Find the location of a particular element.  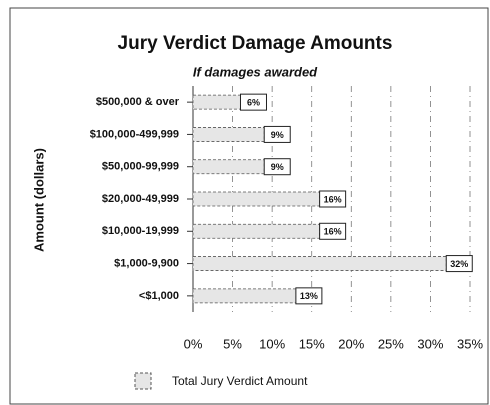

legend-label: Total Jury Verdict Amount is located at coordinates (240, 381).